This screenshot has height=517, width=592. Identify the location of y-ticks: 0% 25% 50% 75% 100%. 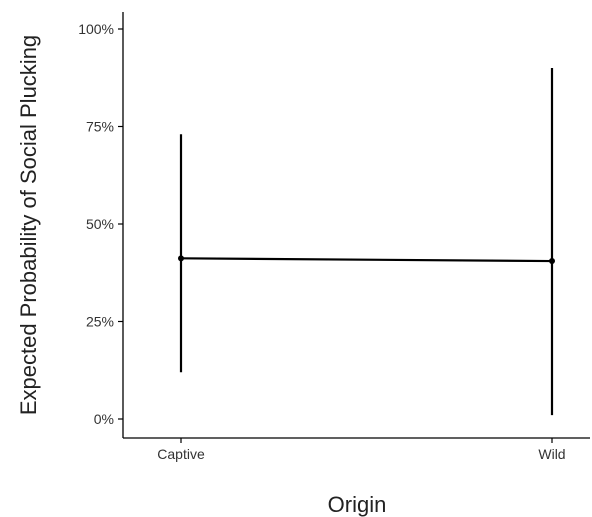
(100, 224).